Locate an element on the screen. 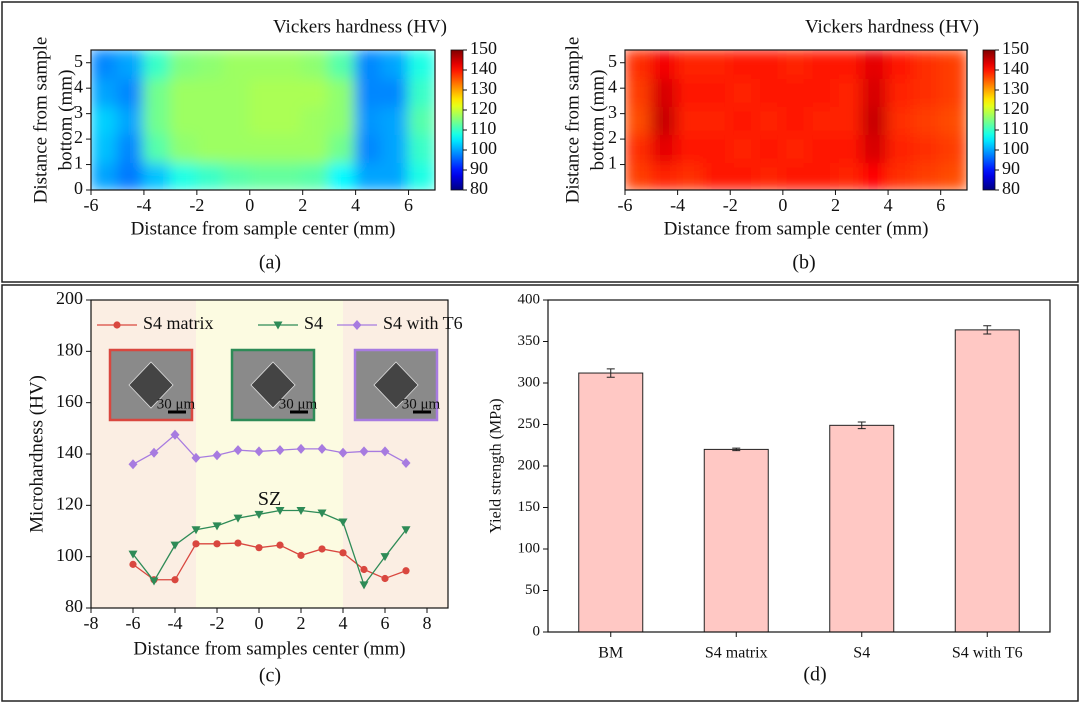  bar is located at coordinates (862, 528).